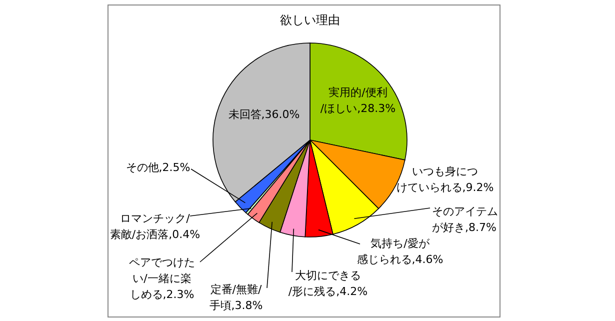 The width and height of the screenshot is (615, 321). I want to click on slice-label: 気持ち/愛が感じられる,4.6%, so click(400, 251).